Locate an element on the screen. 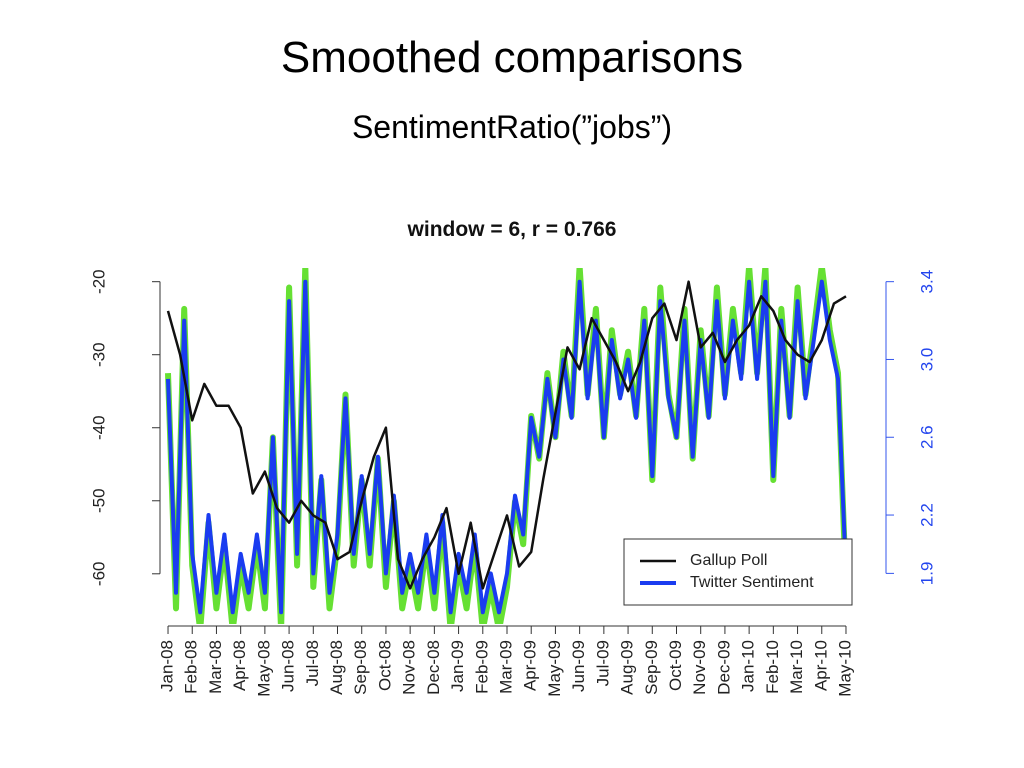 The image size is (1024, 768). x-tick-label: Apr-10 is located at coordinates (820, 665).